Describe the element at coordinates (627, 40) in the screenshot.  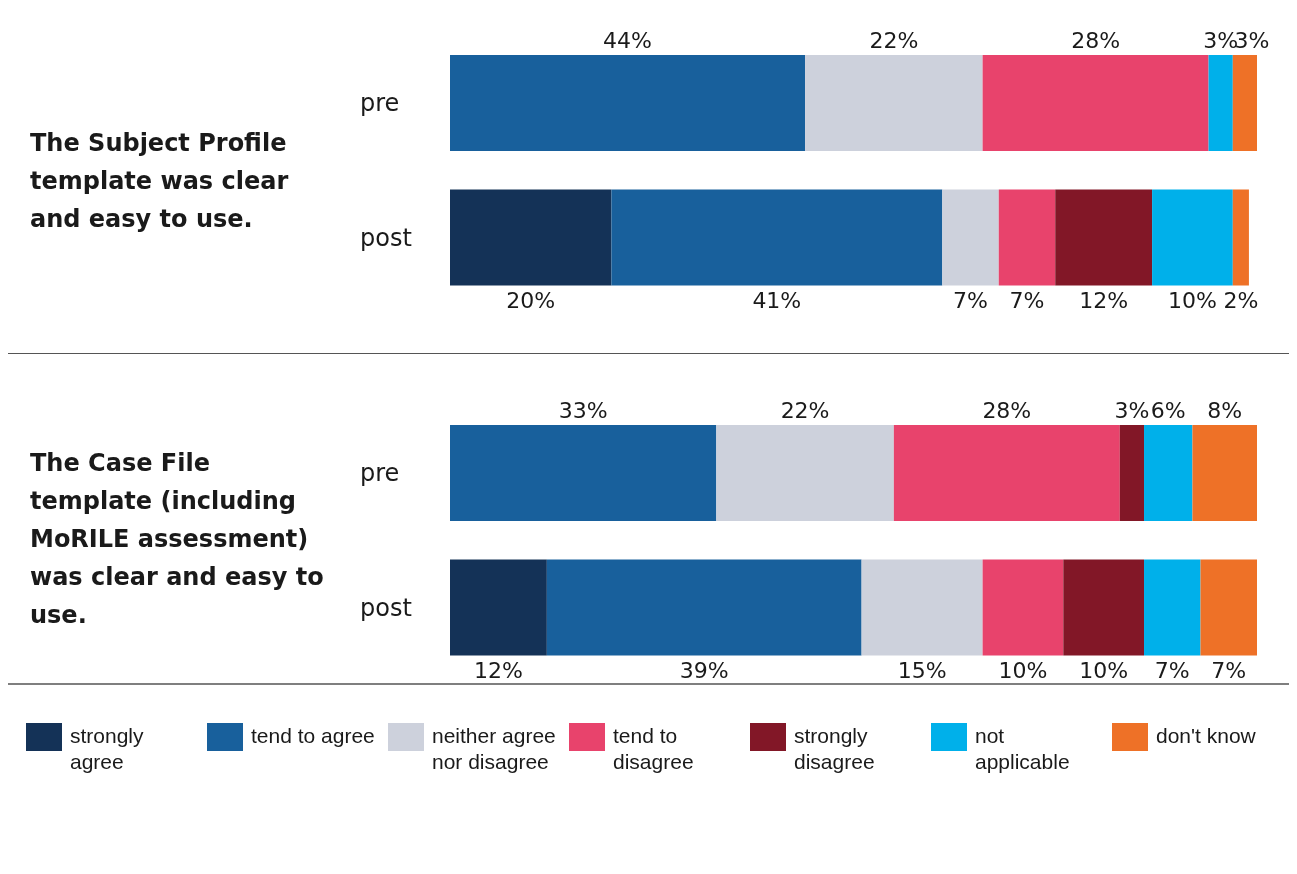
I see `data-label: 44%` at that location.